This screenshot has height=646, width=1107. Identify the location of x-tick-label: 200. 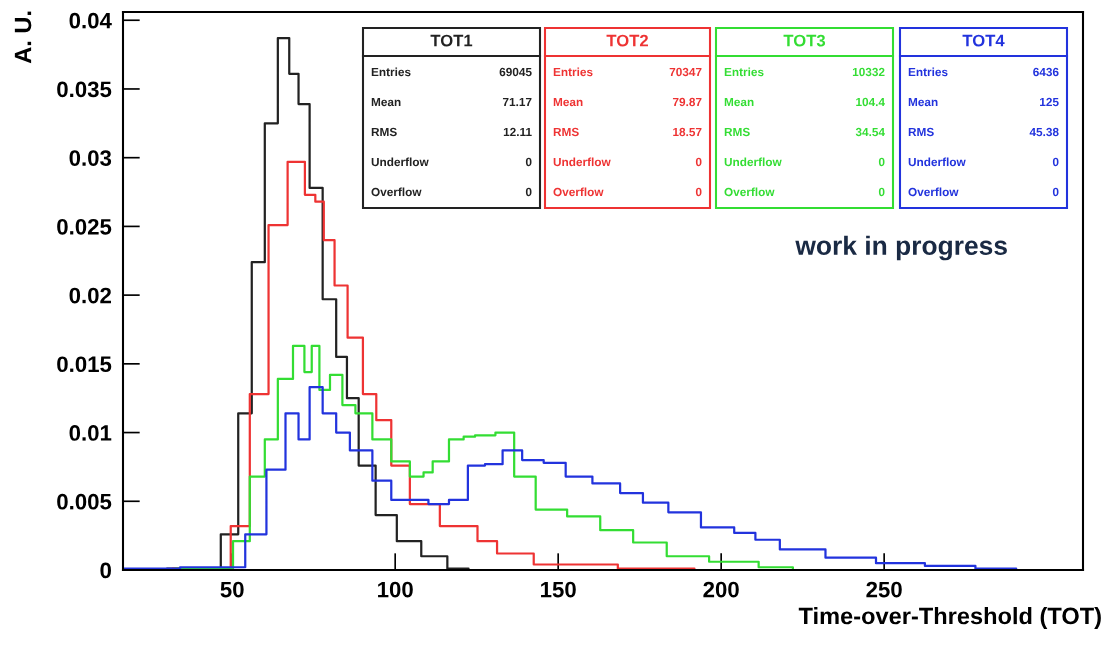
(721, 589).